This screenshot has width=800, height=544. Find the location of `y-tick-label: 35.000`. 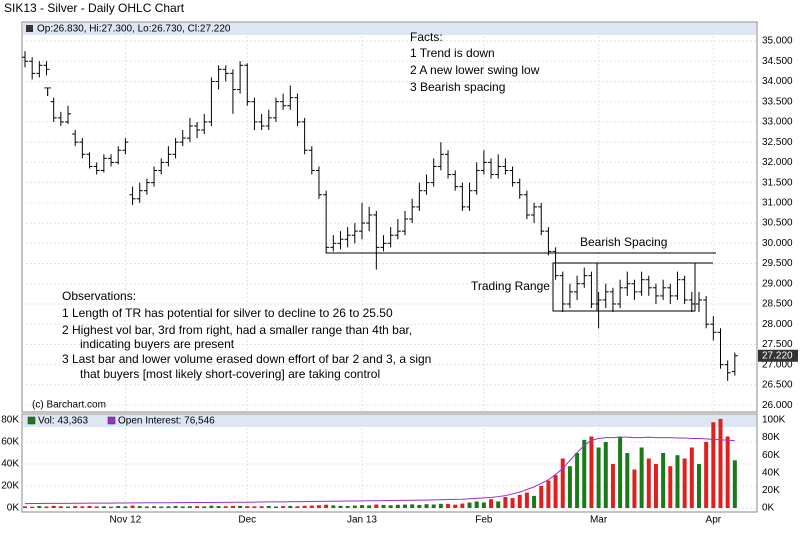

y-tick-label: 35.000 is located at coordinates (777, 41).